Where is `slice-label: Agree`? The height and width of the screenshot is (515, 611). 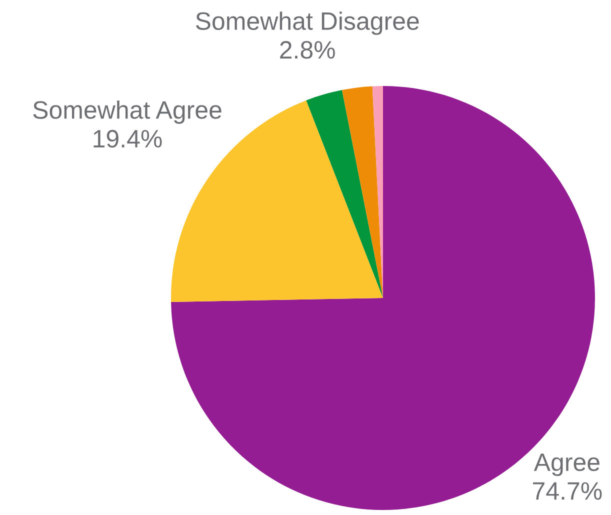 slice-label: Agree is located at coordinates (567, 465).